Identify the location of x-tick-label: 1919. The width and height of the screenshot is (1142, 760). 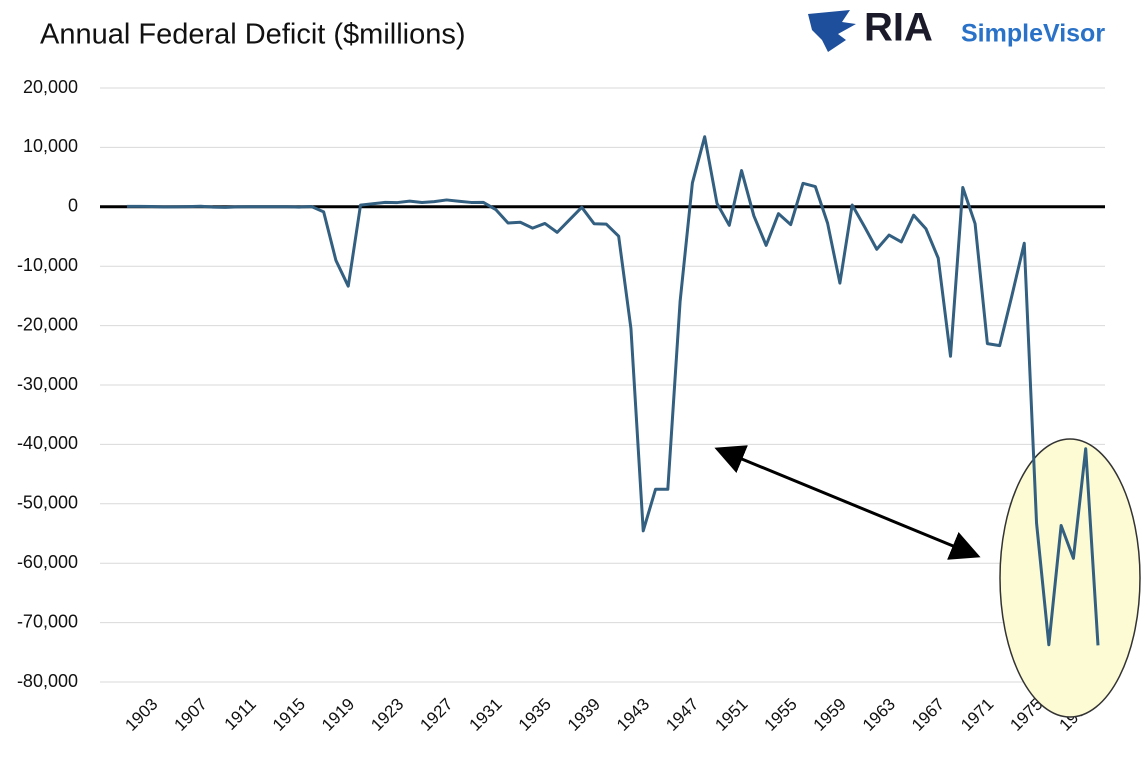
(338, 715).